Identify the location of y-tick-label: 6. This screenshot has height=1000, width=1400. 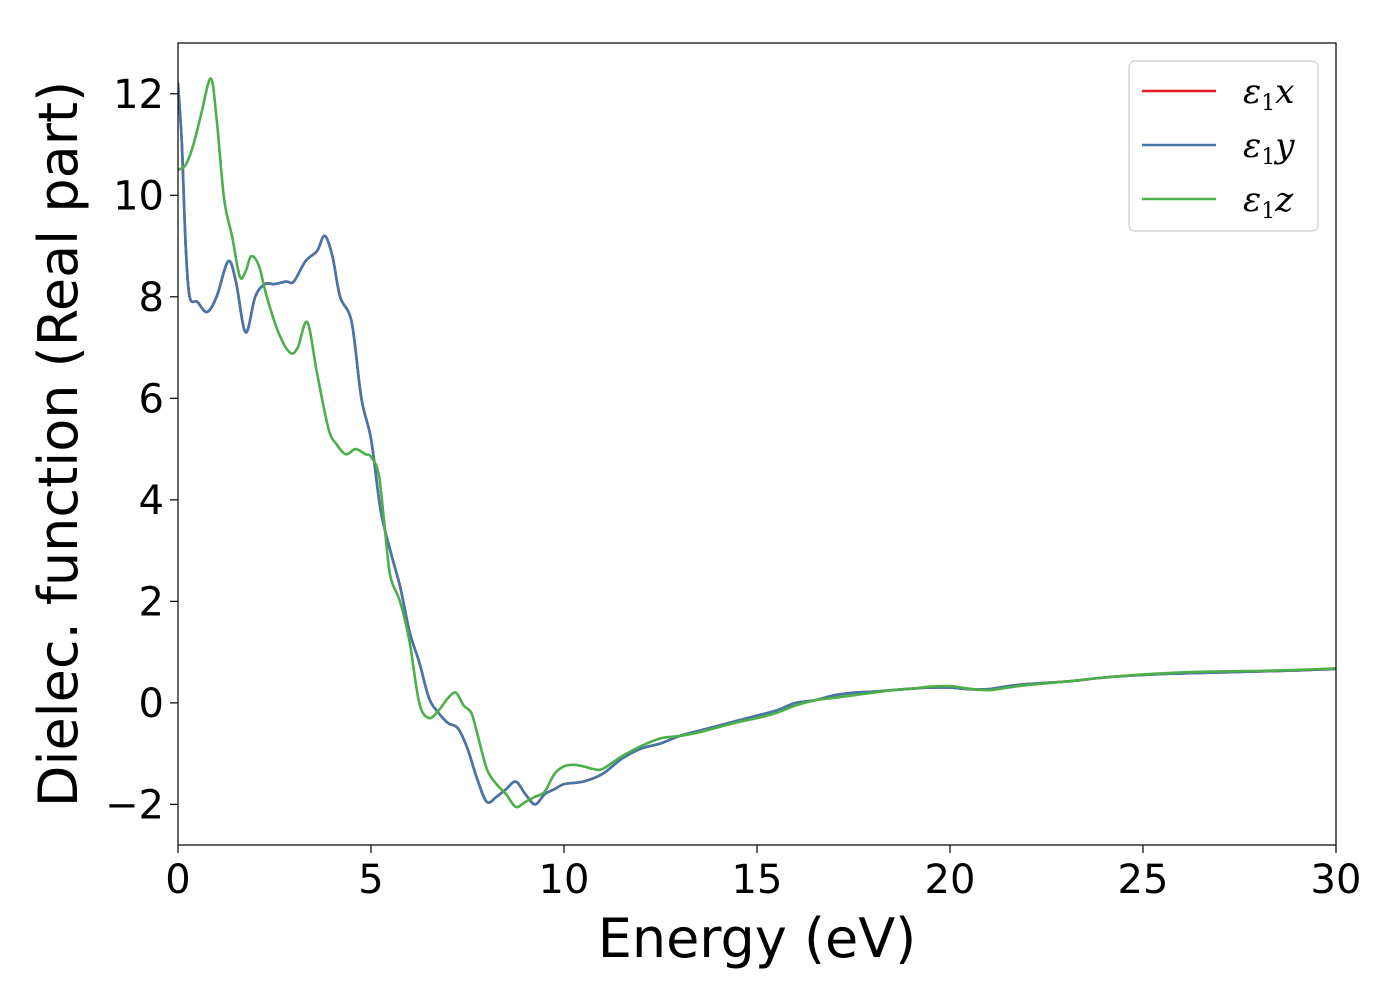
(151, 399).